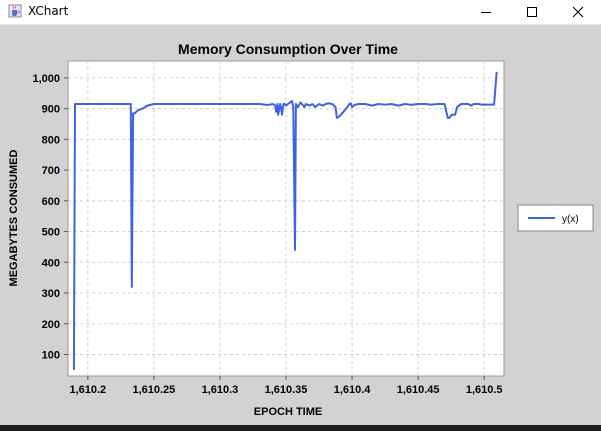 This screenshot has height=431, width=601. Describe the element at coordinates (51, 263) in the screenshot. I see `y-tick-label: 400` at that location.